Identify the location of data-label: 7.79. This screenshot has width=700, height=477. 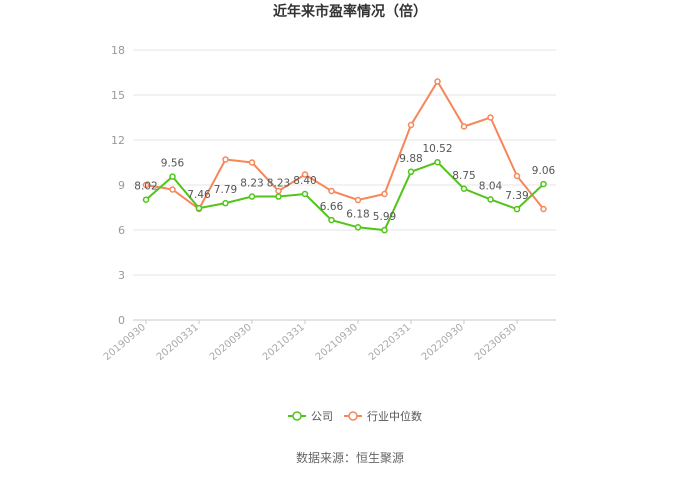
(225, 190).